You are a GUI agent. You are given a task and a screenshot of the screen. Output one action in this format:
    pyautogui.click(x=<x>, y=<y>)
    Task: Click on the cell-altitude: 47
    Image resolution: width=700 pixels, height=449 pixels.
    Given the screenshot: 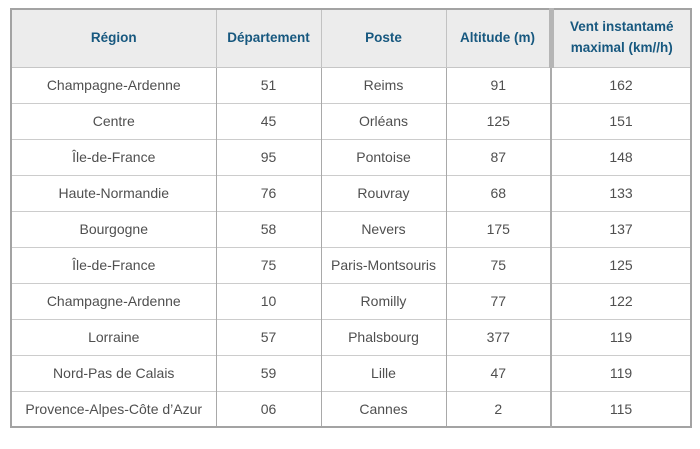 What is the action you would take?
    pyautogui.click(x=498, y=372)
    